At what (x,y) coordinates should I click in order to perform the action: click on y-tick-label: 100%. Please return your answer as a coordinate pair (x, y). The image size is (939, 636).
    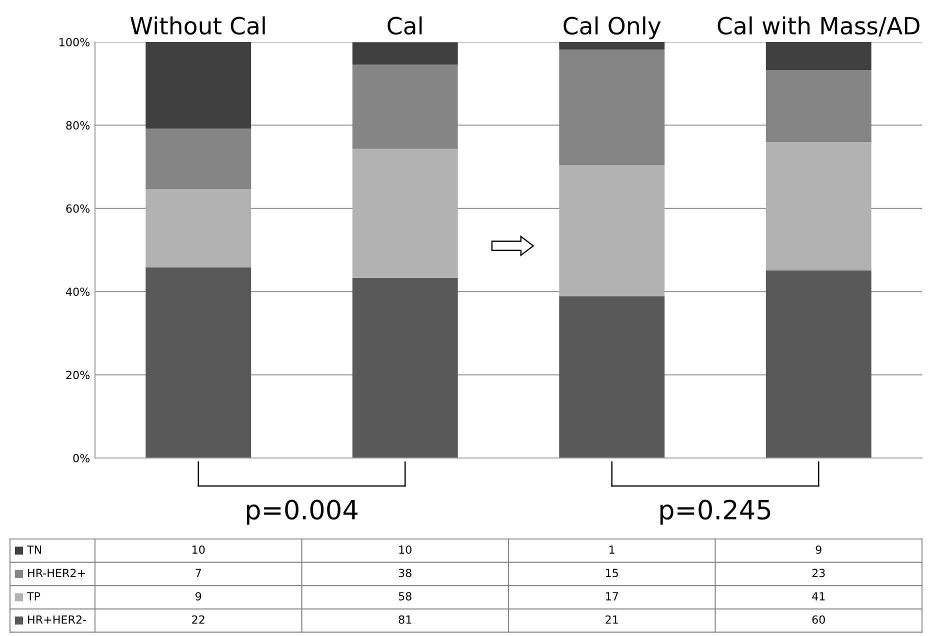
    Looking at the image, I should click on (75, 42).